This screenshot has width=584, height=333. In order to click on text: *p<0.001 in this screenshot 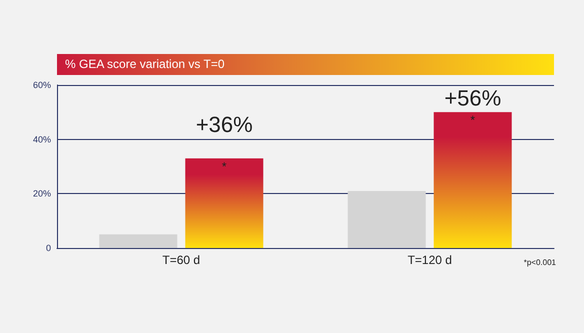, I will do `click(540, 262)`.